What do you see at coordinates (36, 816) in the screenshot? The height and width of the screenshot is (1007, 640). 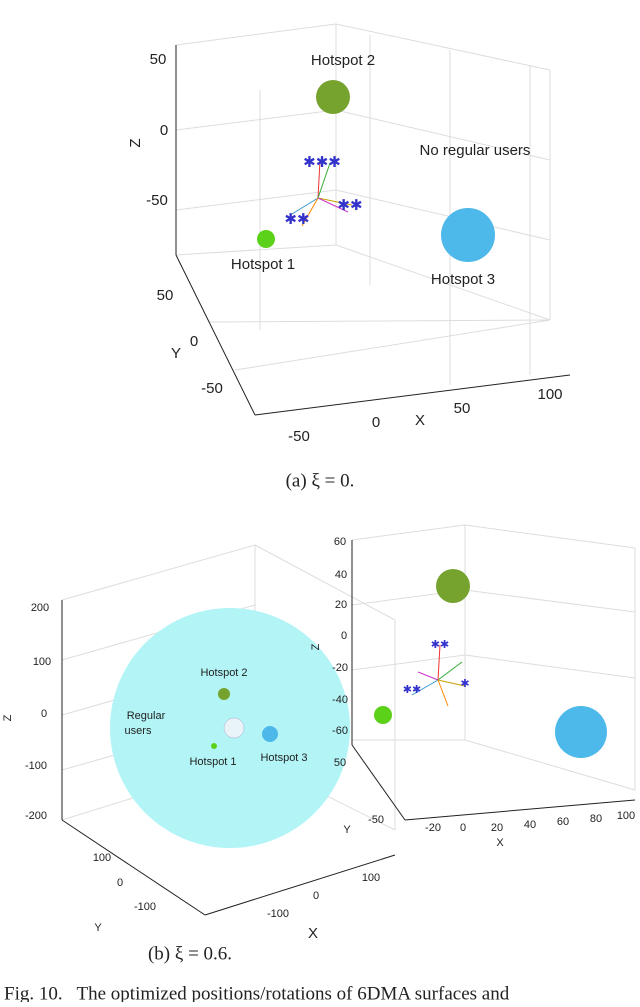 I see `z-tick: -200` at bounding box center [36, 816].